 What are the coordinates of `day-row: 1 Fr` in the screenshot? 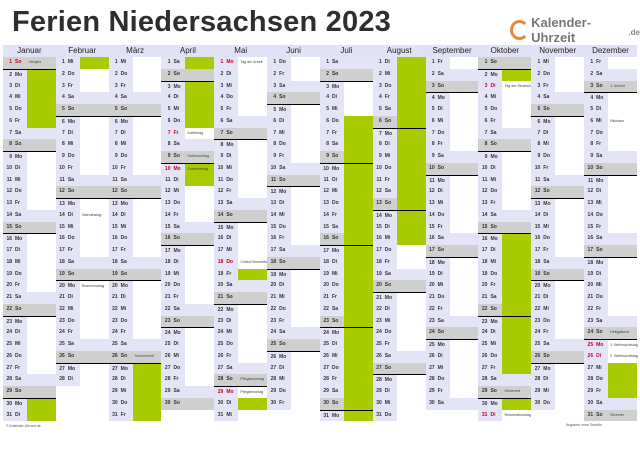 It's located at (452, 63).